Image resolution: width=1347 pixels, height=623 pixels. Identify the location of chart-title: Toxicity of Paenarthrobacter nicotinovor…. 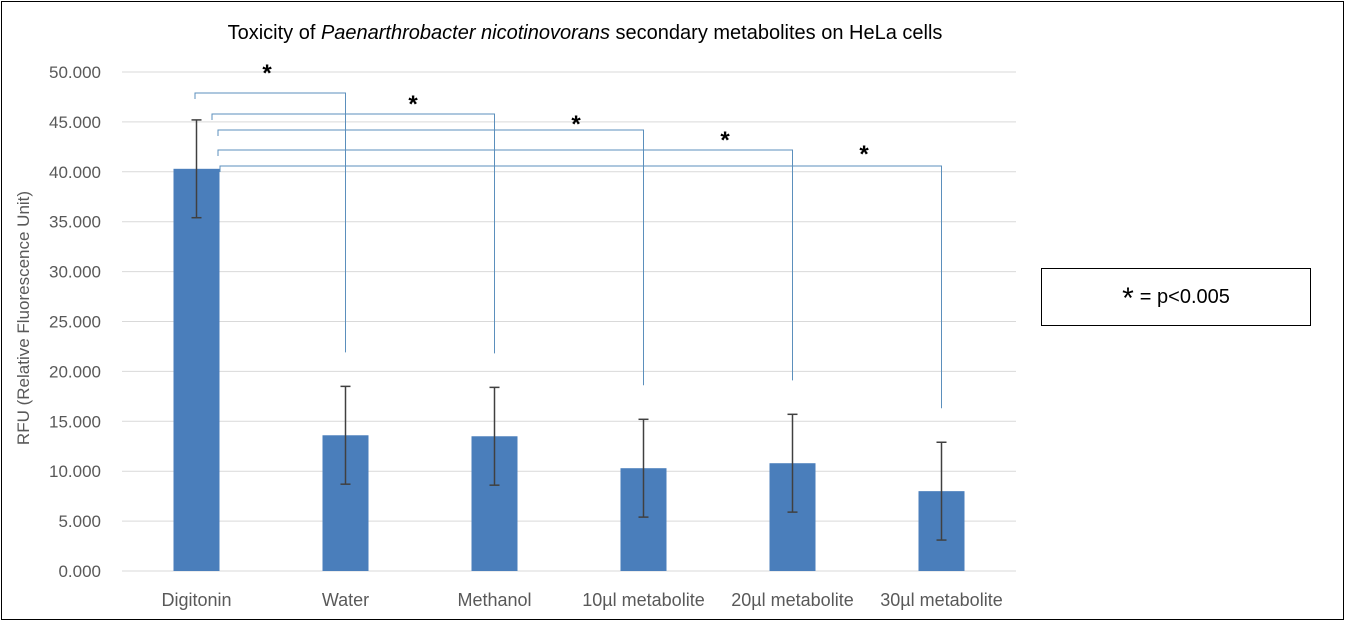
(585, 33).